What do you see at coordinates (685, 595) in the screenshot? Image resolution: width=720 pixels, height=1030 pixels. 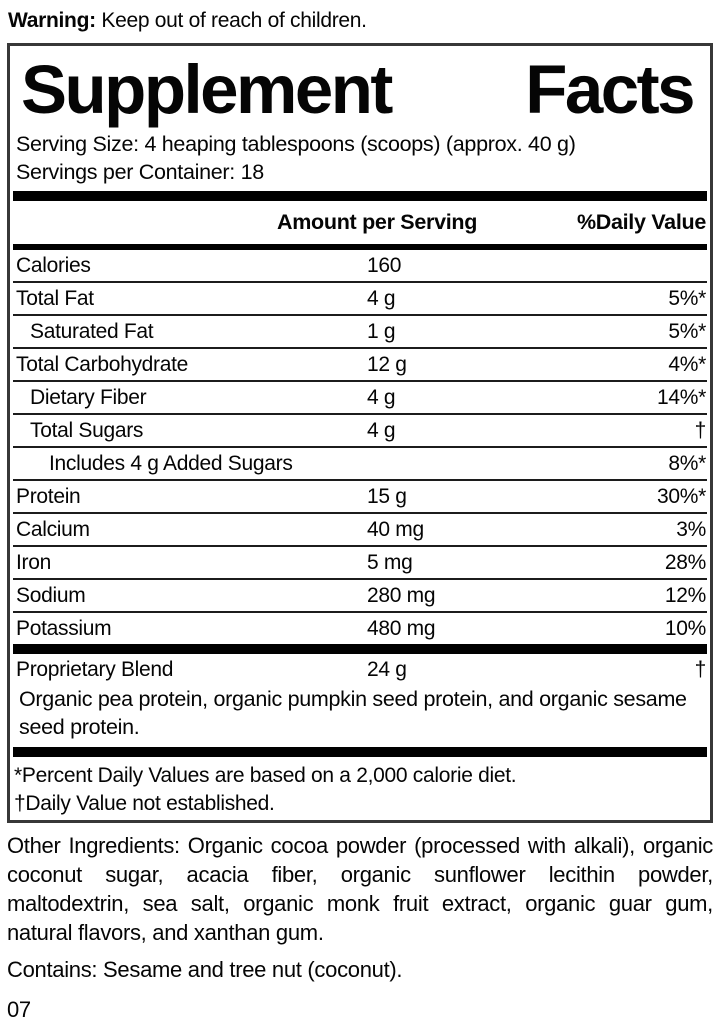 I see `nutrient-daily-value: 12%` at bounding box center [685, 595].